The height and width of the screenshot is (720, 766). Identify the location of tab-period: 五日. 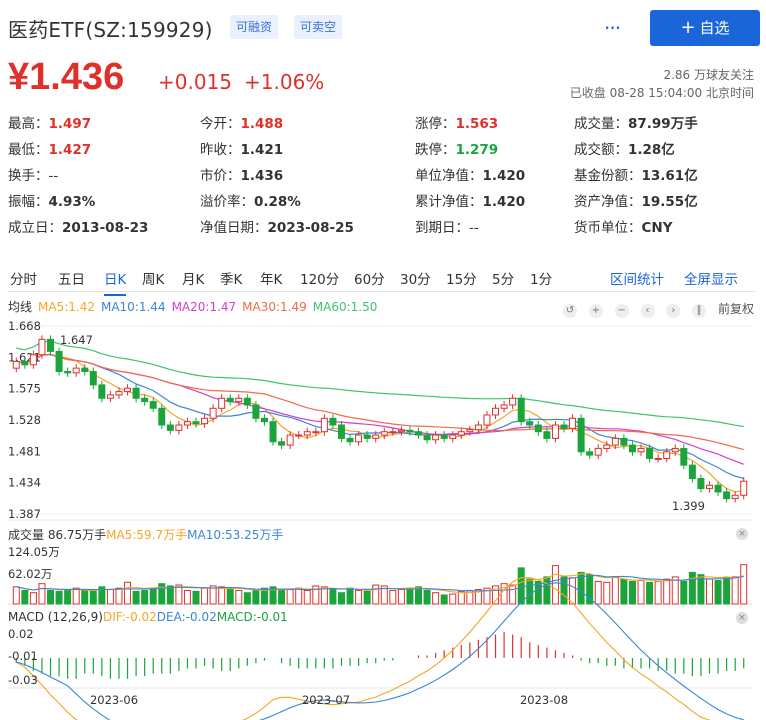
(71, 280).